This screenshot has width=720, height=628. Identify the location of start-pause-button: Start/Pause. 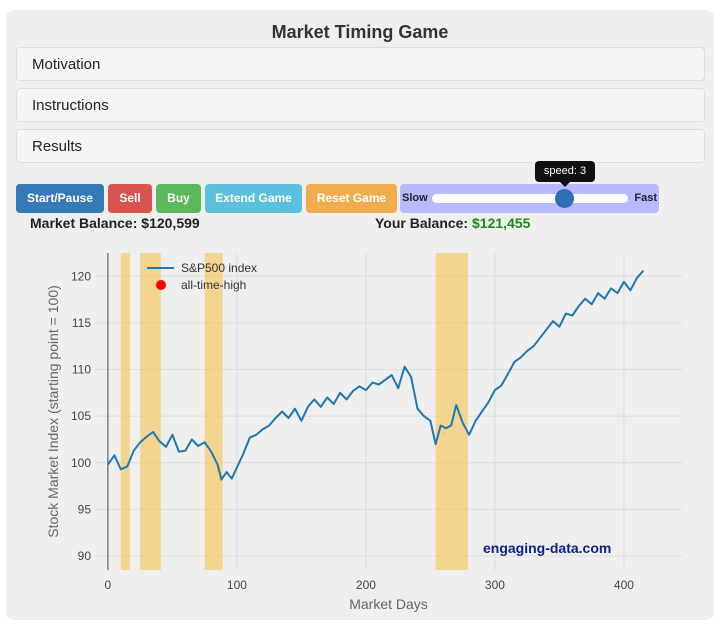
(60, 198).